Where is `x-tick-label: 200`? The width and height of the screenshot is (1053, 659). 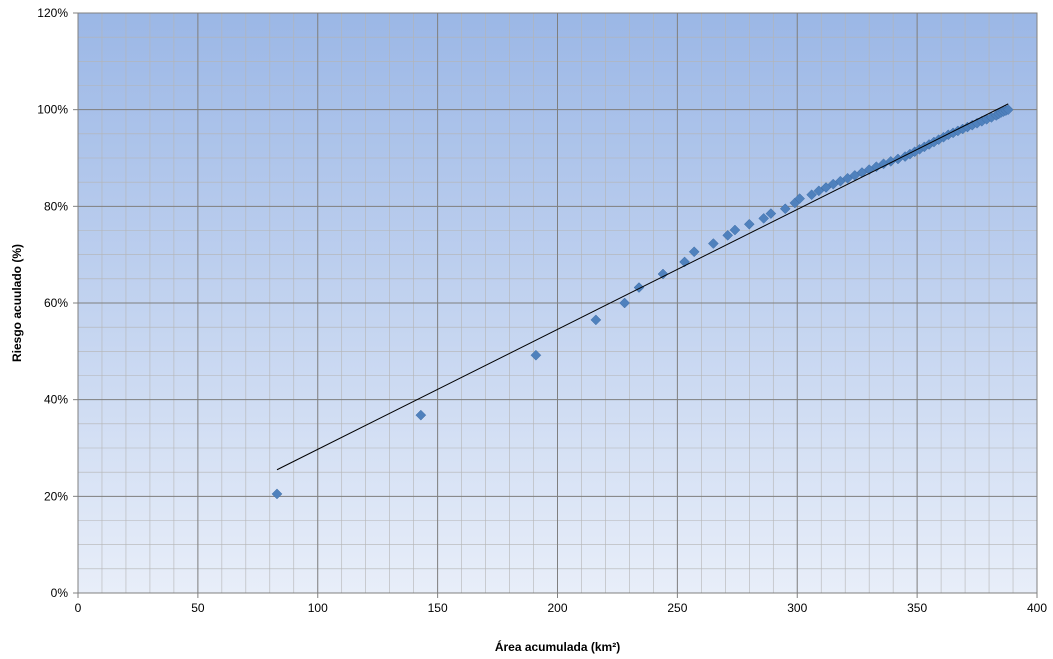
x-tick-label: 200 is located at coordinates (557, 608).